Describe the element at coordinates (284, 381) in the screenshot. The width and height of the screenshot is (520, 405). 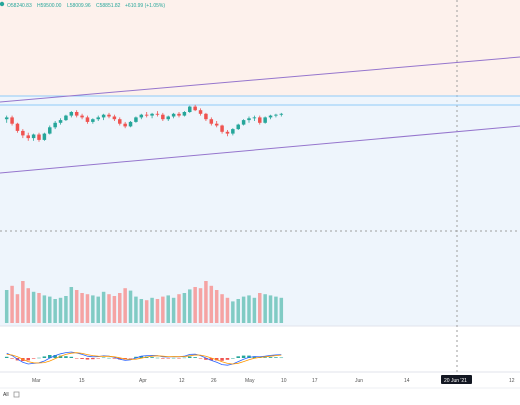
I see `date-tick: 10` at that location.